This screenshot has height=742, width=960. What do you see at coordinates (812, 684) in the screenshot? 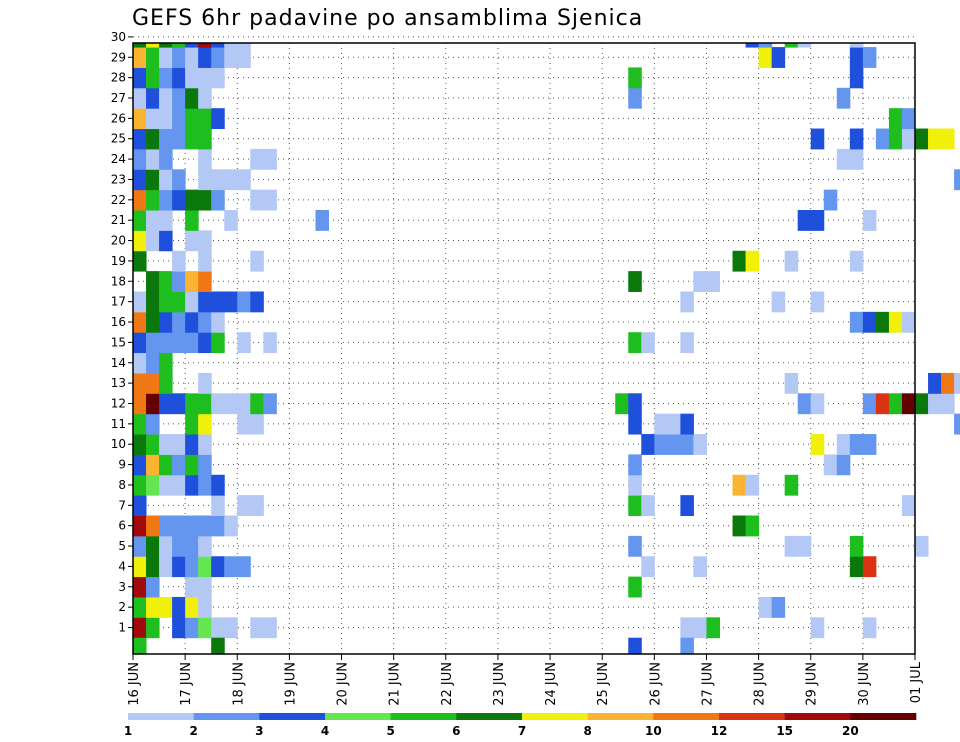
I see `x-tick-label: 29 JUN` at bounding box center [812, 684].